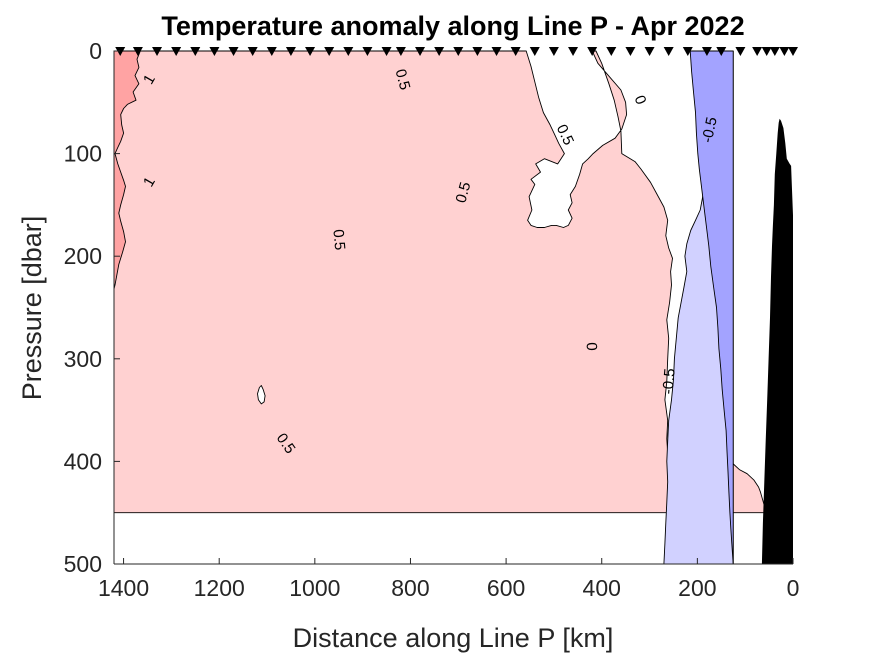 Image resolution: width=875 pixels, height=656 pixels. What do you see at coordinates (777, 341) in the screenshot?
I see `bathymetry-region` at bounding box center [777, 341].